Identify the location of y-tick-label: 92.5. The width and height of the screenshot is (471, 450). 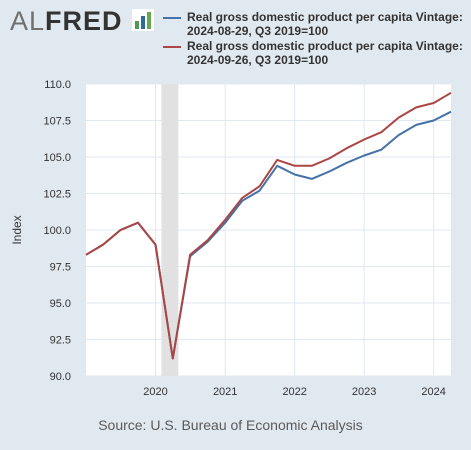
(60, 341).